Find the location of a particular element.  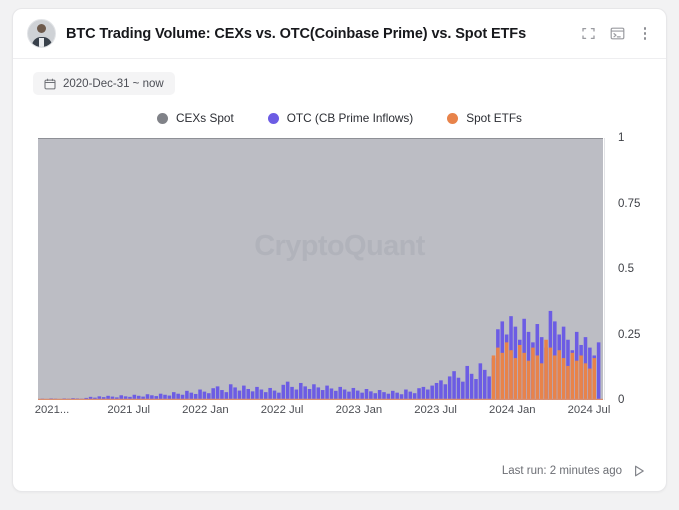

y-axis: 1 0.75 0.5 0.25 0 is located at coordinates (634, 269).